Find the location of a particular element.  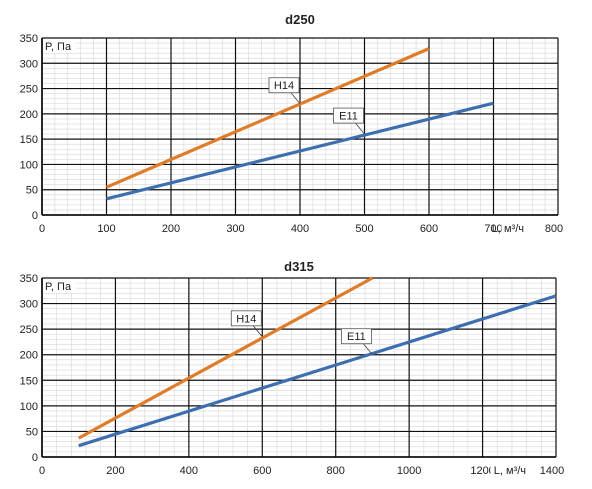

x-tick-label: 1000 is located at coordinates (409, 471).